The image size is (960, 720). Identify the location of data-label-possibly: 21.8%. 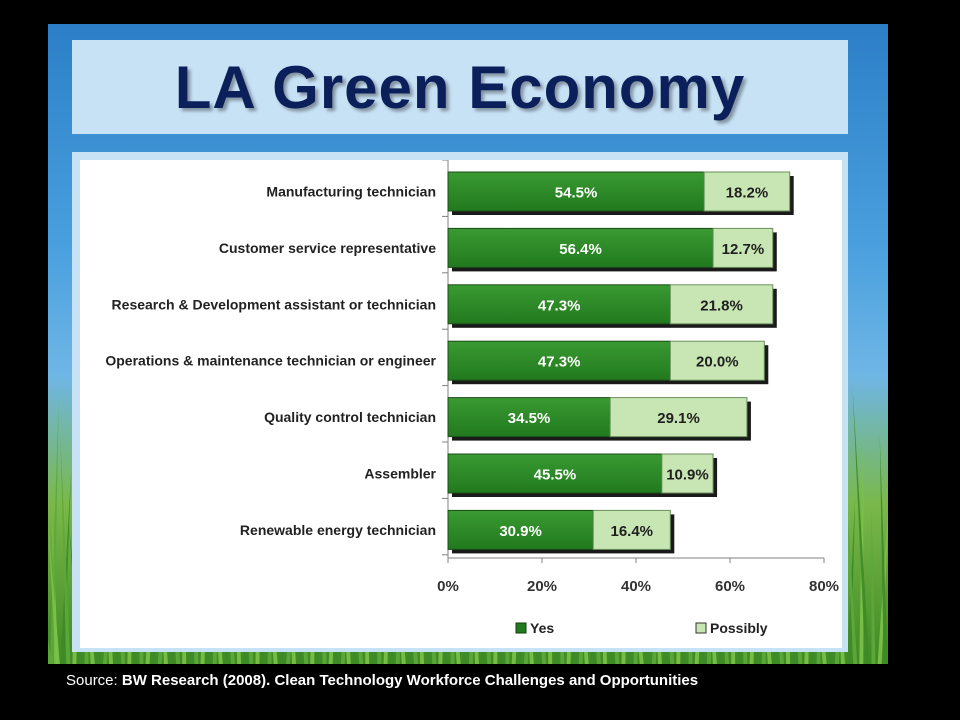
(721, 305).